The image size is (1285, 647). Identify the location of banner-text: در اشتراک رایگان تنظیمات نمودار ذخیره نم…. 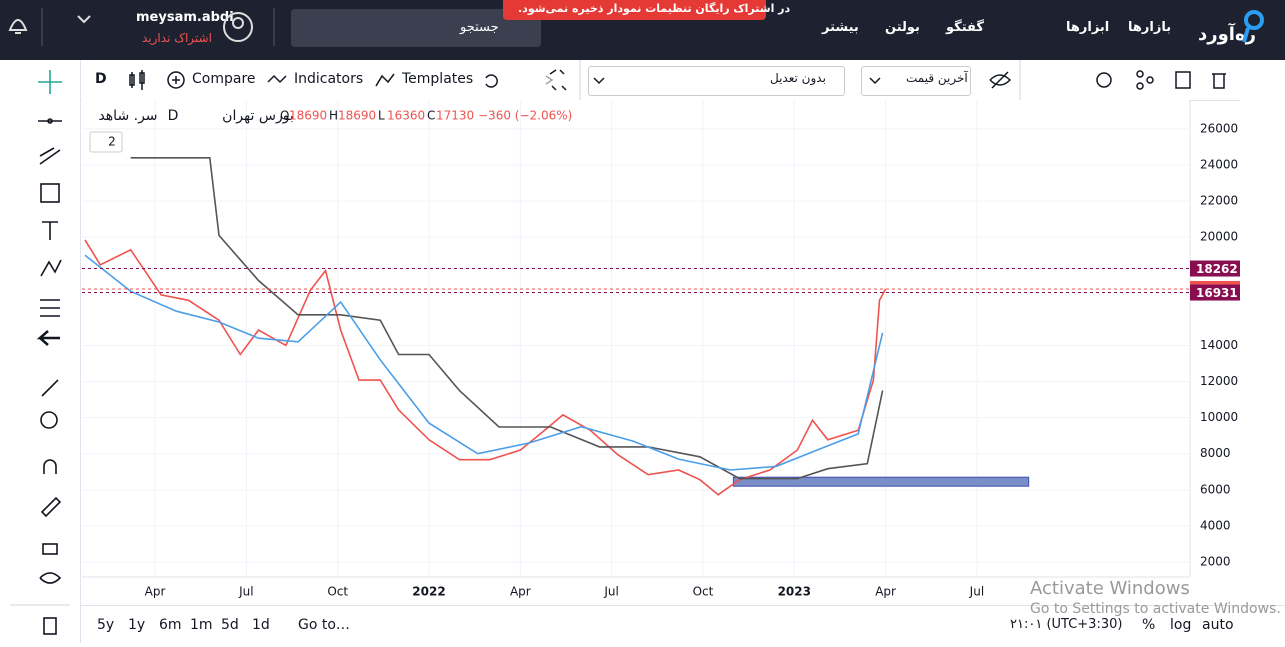
(654, 8).